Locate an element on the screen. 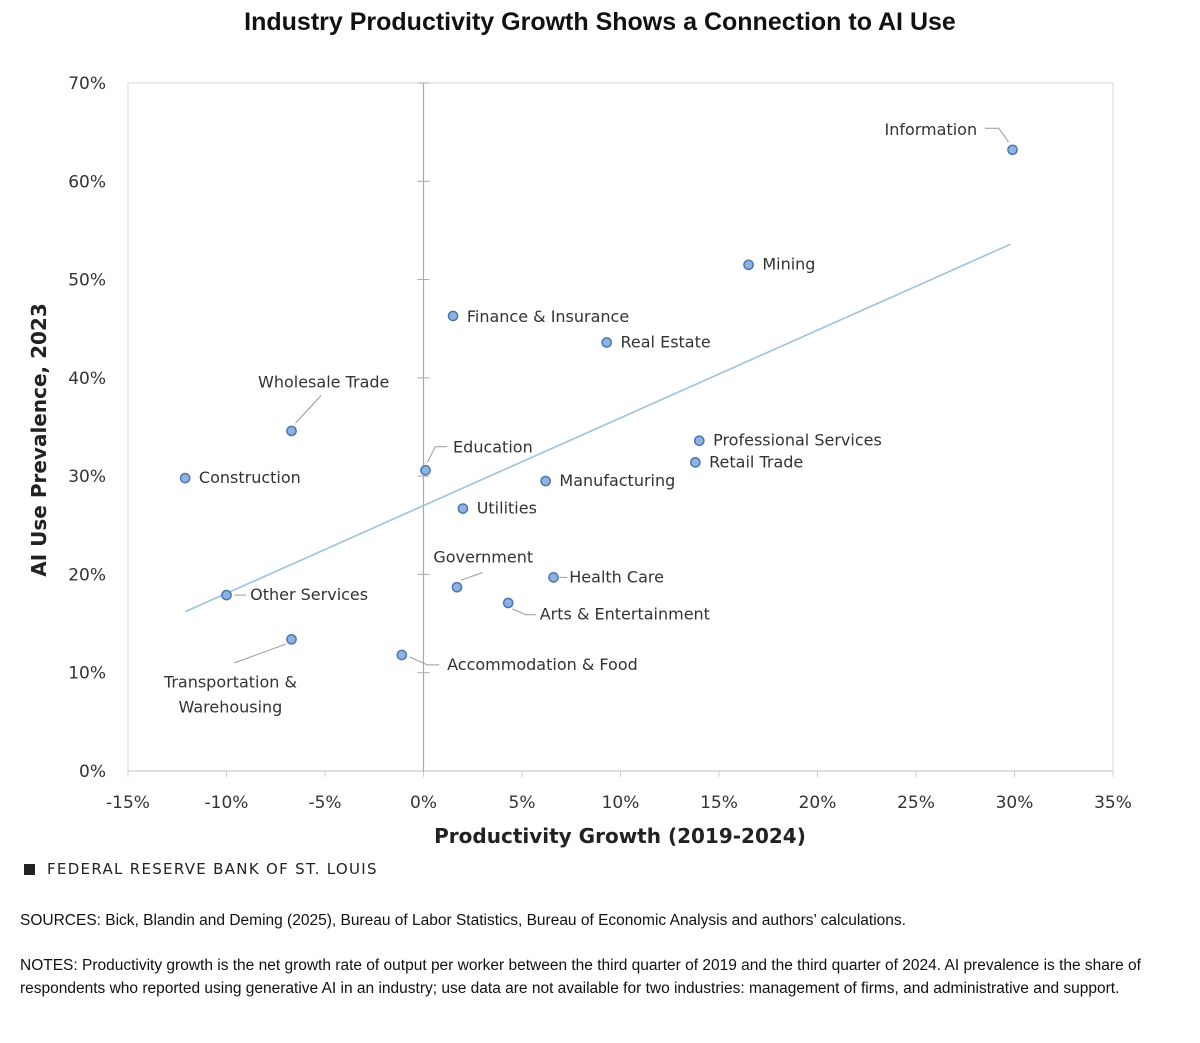 This screenshot has height=1043, width=1200. label-line: Education is located at coordinates (493, 447).